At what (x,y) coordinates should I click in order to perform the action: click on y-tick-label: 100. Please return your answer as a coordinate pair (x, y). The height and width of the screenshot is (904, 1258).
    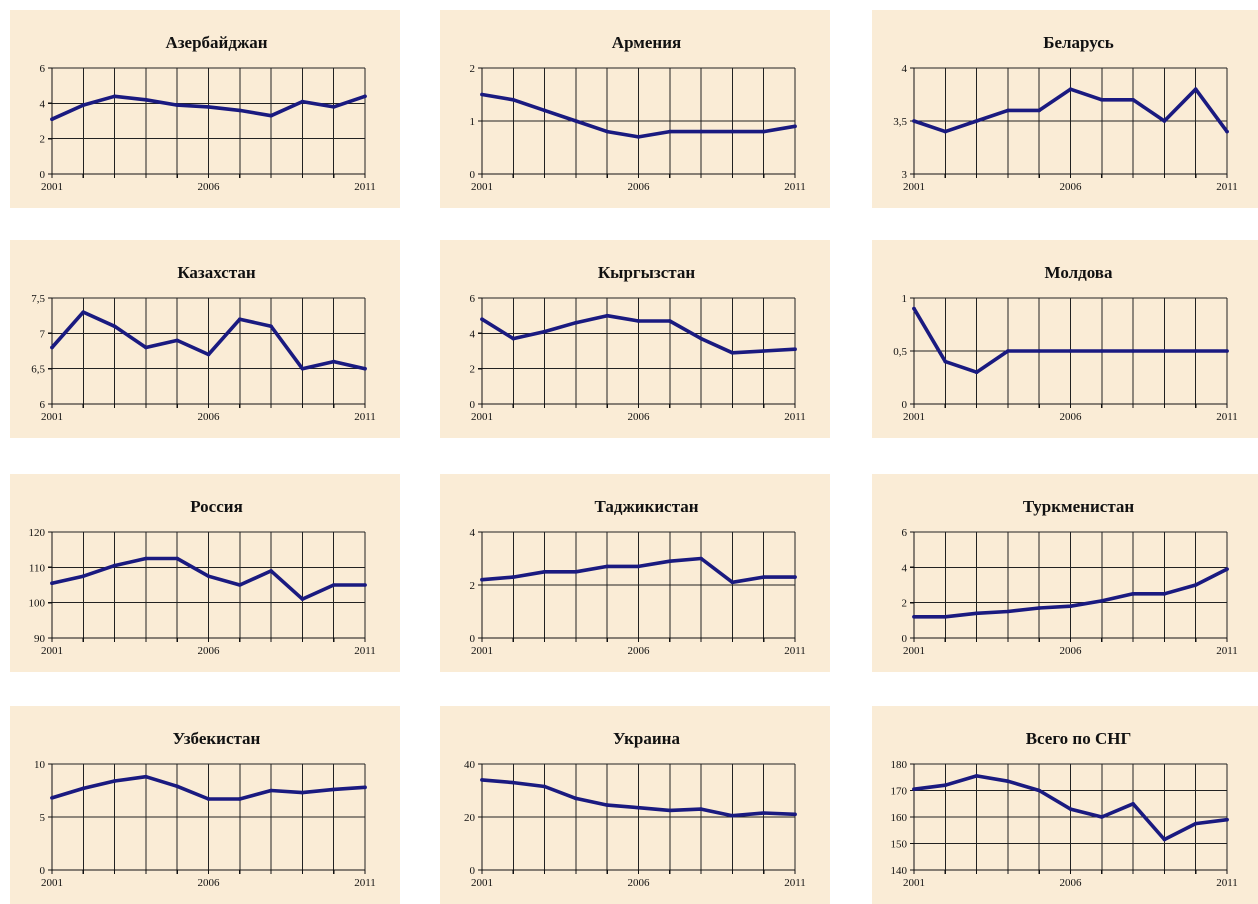
    Looking at the image, I should click on (37, 604).